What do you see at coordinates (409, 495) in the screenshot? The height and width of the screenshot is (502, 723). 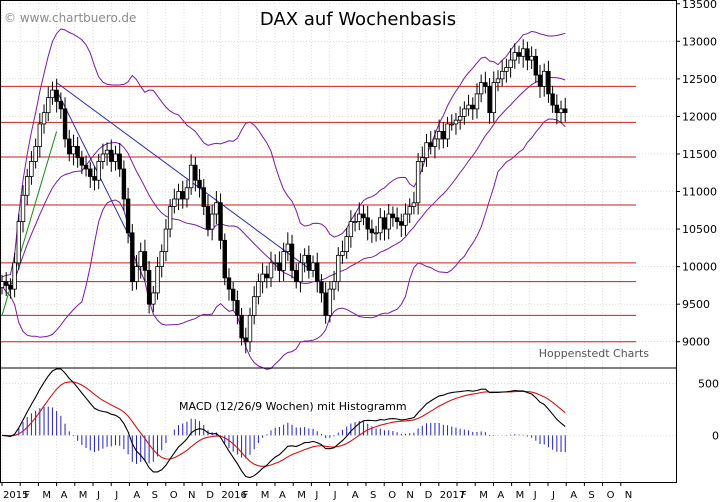 I see `x-tick-label: N` at bounding box center [409, 495].